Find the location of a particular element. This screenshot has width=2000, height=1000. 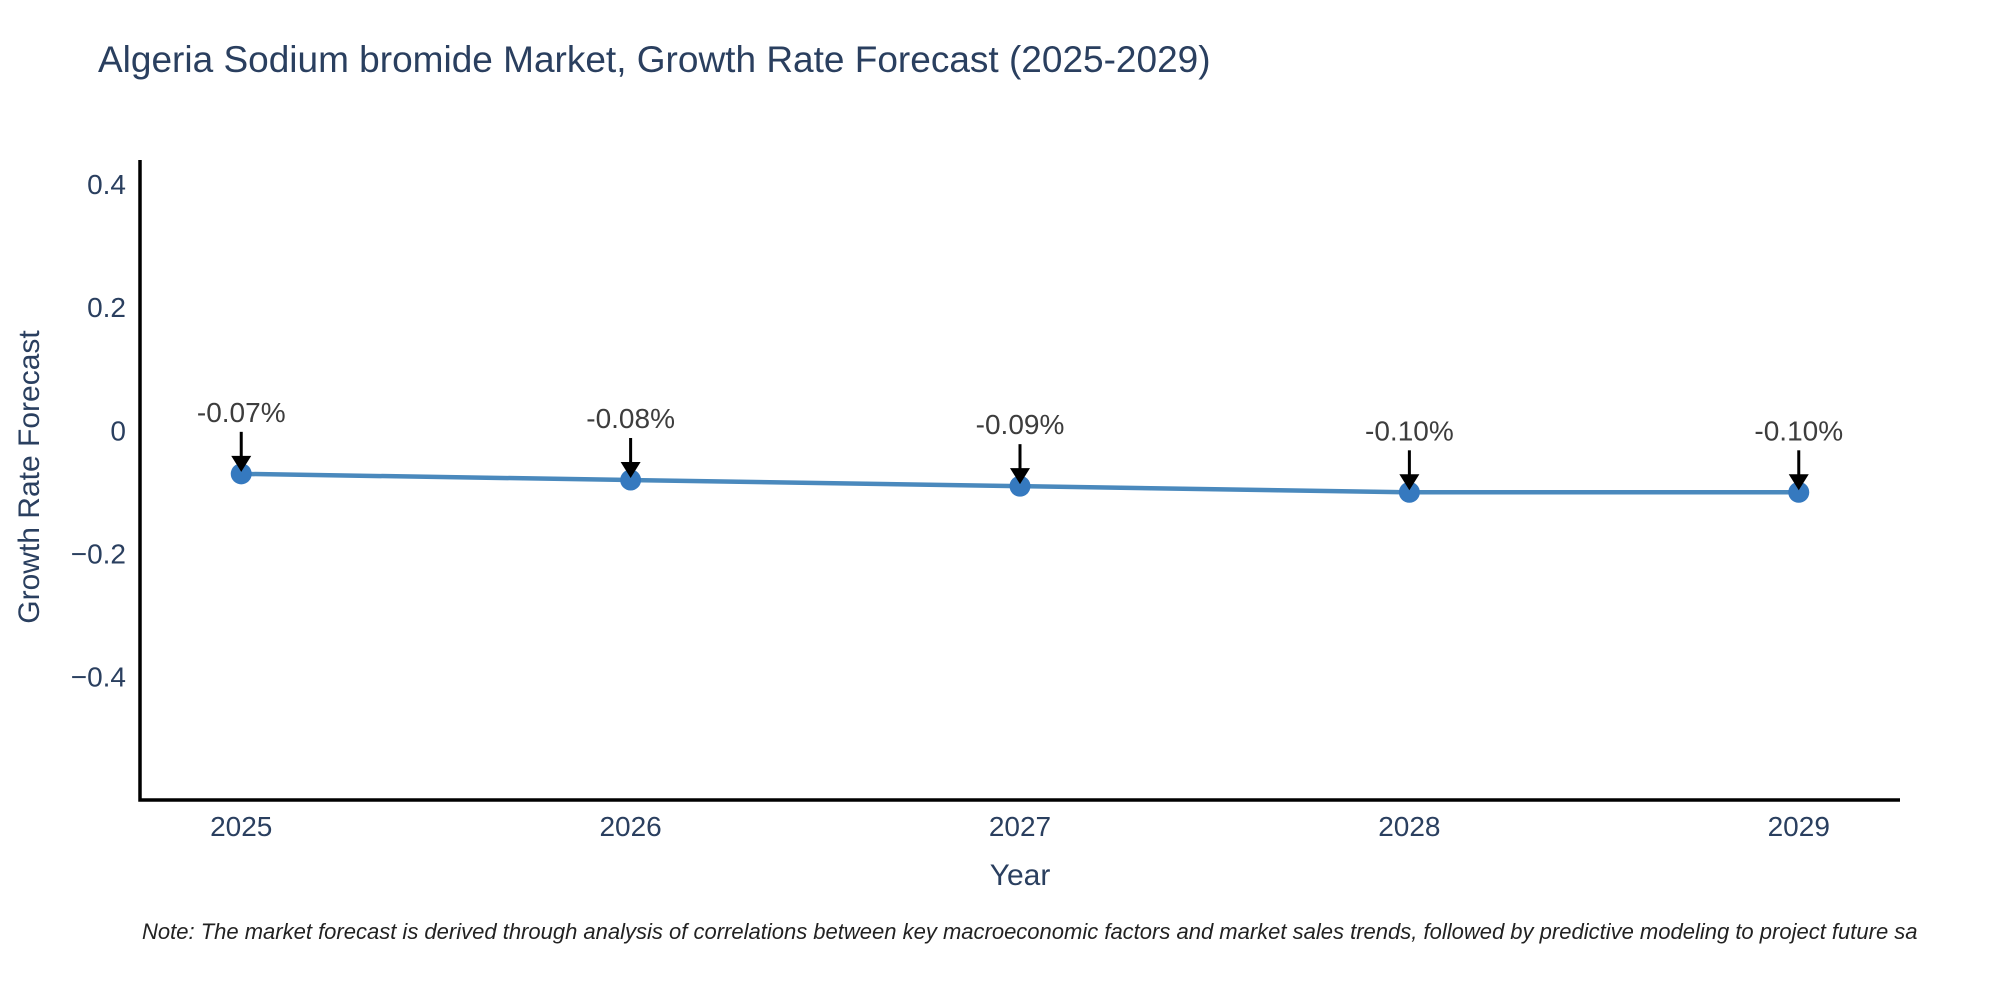

y-tick-label: −0.4 is located at coordinates (98, 676).